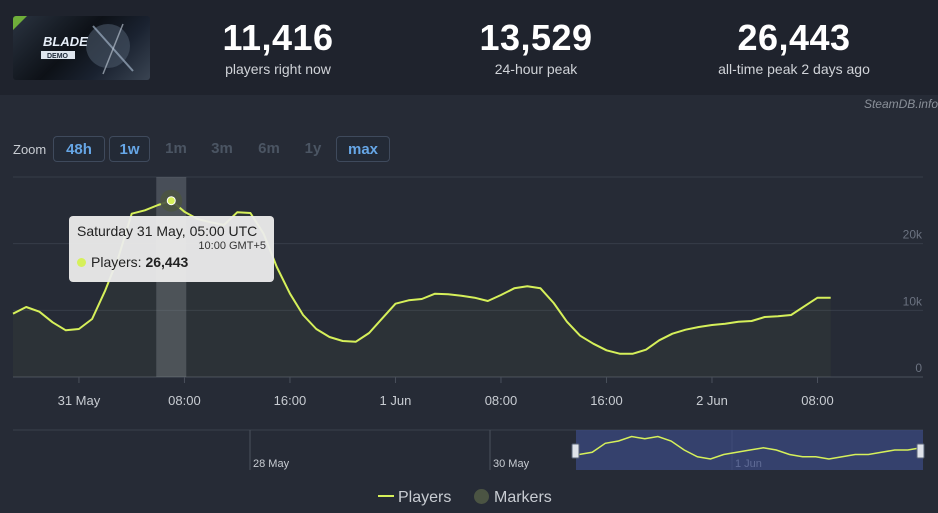  I want to click on steamdb-credit: SteamDB.info, so click(900, 104).